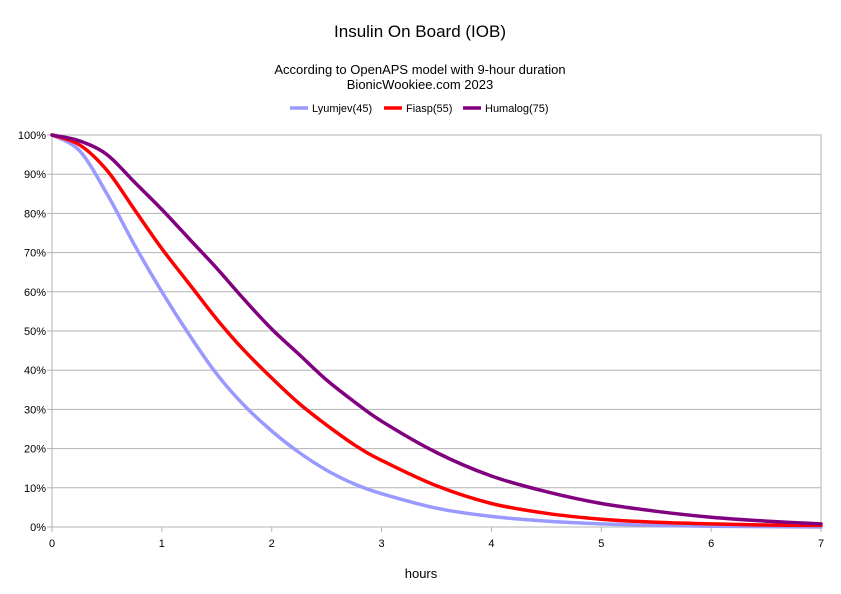 Image resolution: width=841 pixels, height=594 pixels. I want to click on x-tick-label: 5, so click(601, 544).